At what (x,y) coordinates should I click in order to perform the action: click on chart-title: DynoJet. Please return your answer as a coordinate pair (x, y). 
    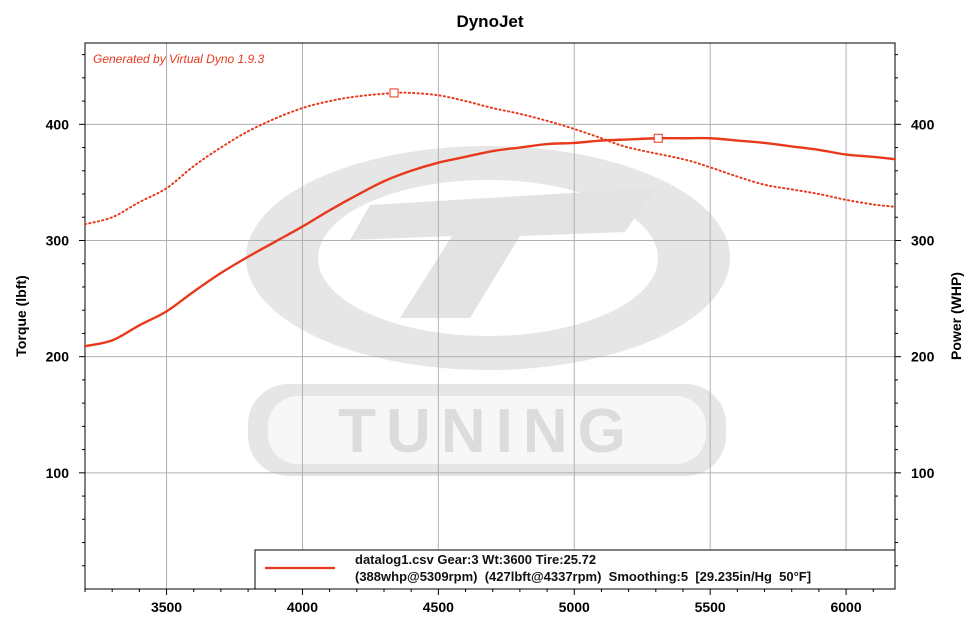
    Looking at the image, I should click on (489, 21).